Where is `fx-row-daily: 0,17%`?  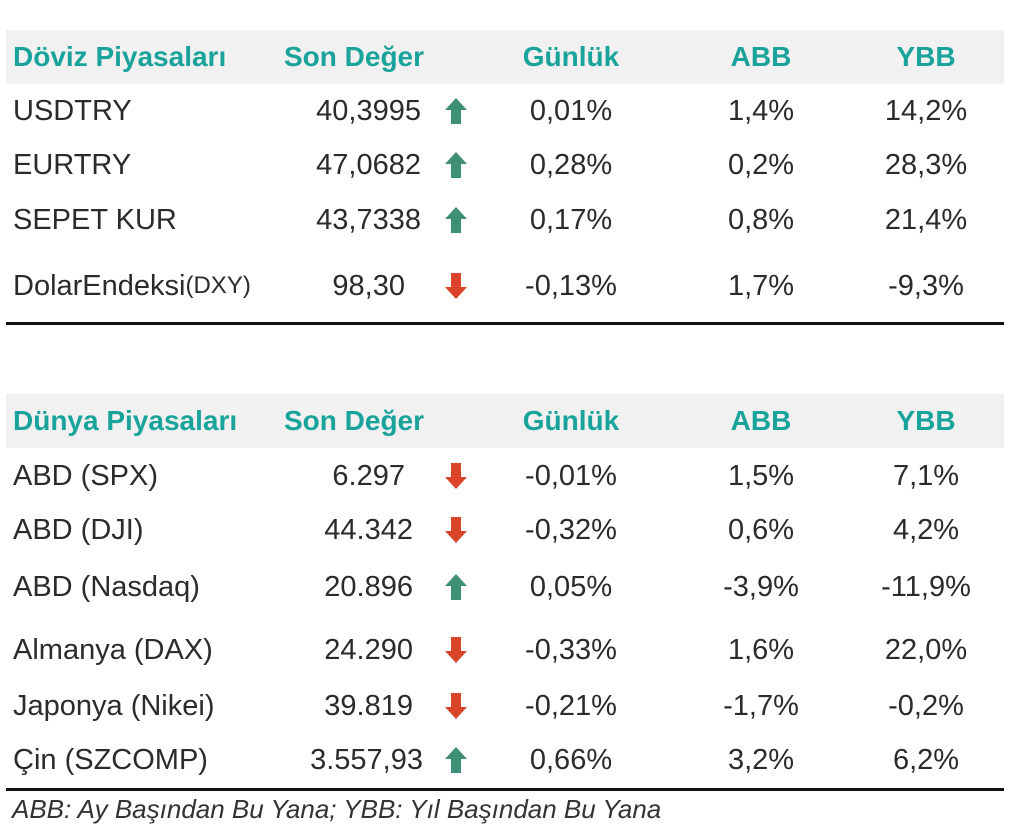 fx-row-daily: 0,17% is located at coordinates (571, 219).